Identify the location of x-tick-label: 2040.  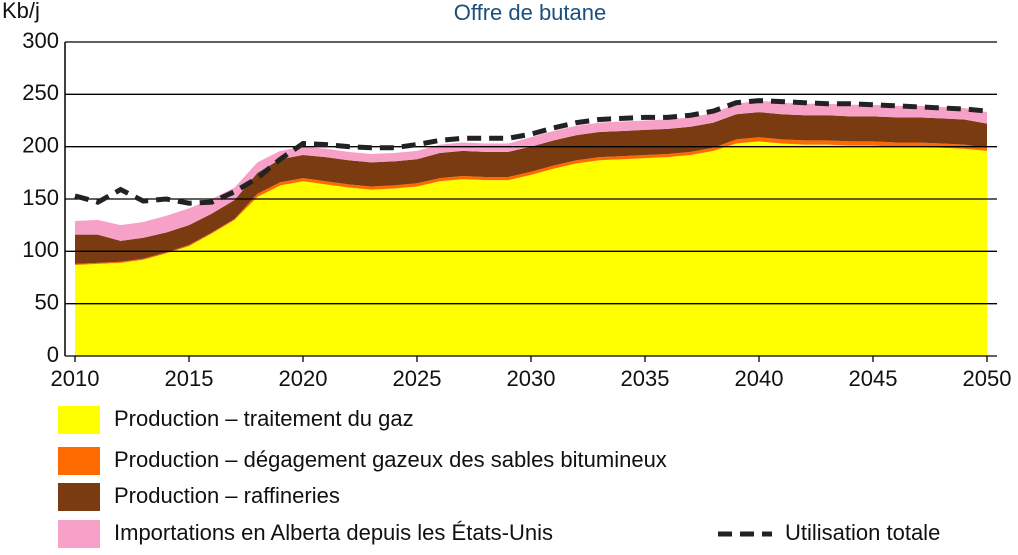
(759, 378).